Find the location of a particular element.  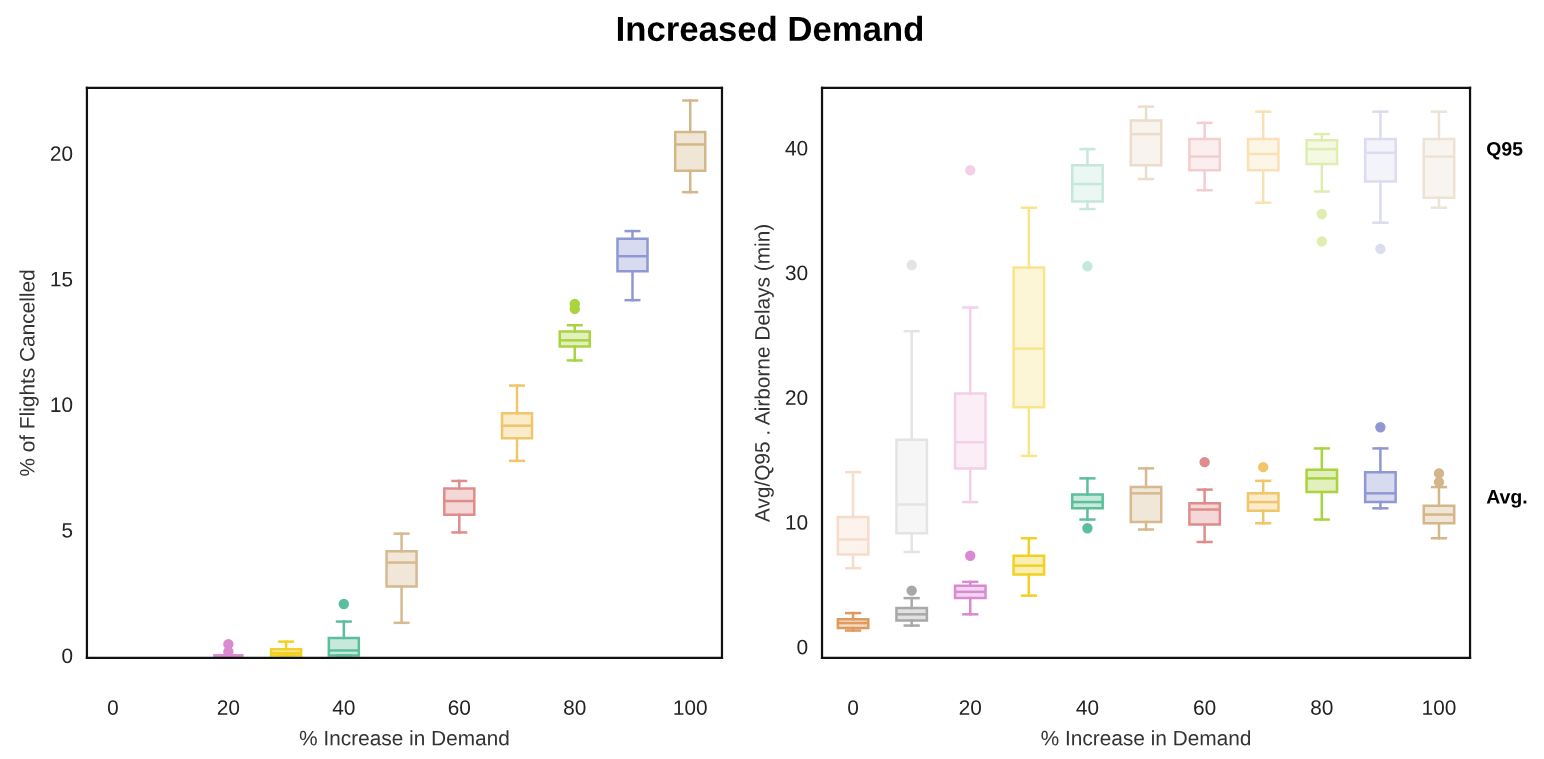

y-tick-label: 40 is located at coordinates (796, 148).